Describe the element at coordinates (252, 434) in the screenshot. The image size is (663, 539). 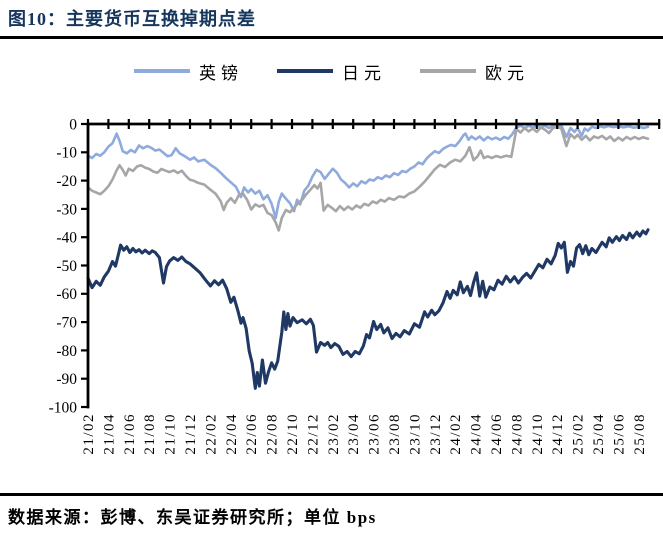
I see `x-tick-label: 22/06` at that location.